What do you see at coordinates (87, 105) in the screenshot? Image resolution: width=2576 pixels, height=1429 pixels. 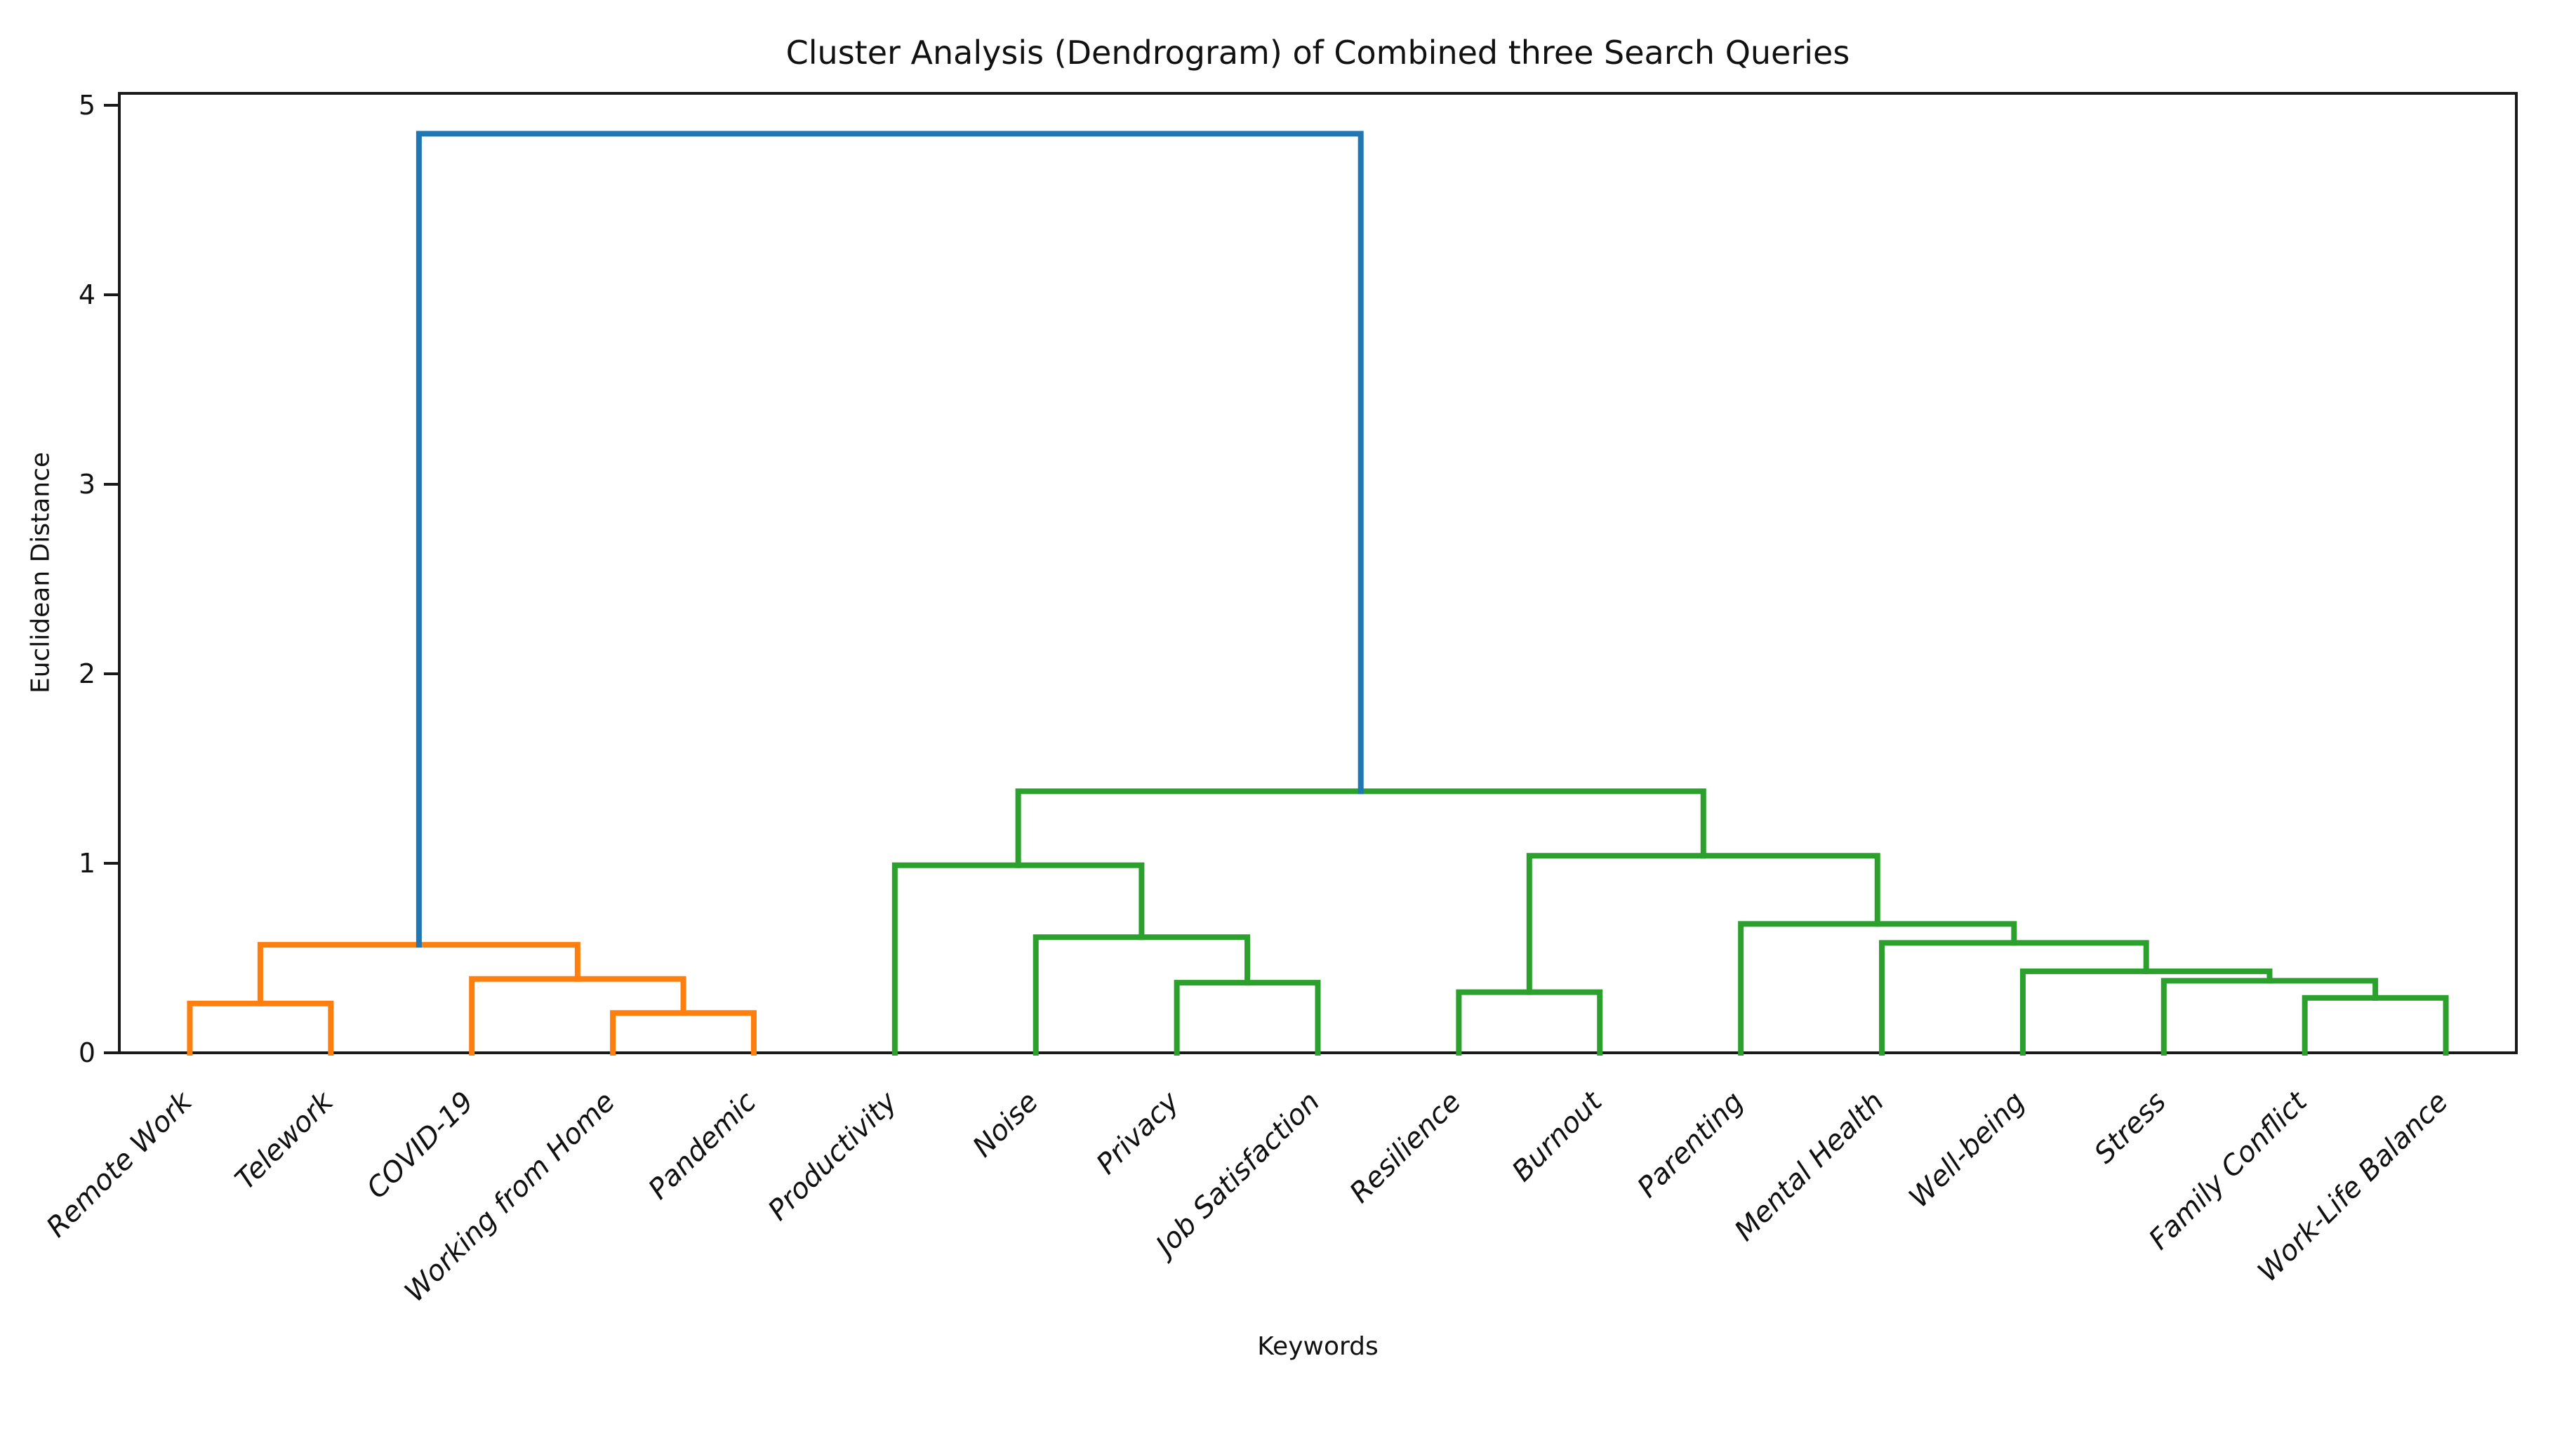 I see `y-tick-label: 5` at bounding box center [87, 105].